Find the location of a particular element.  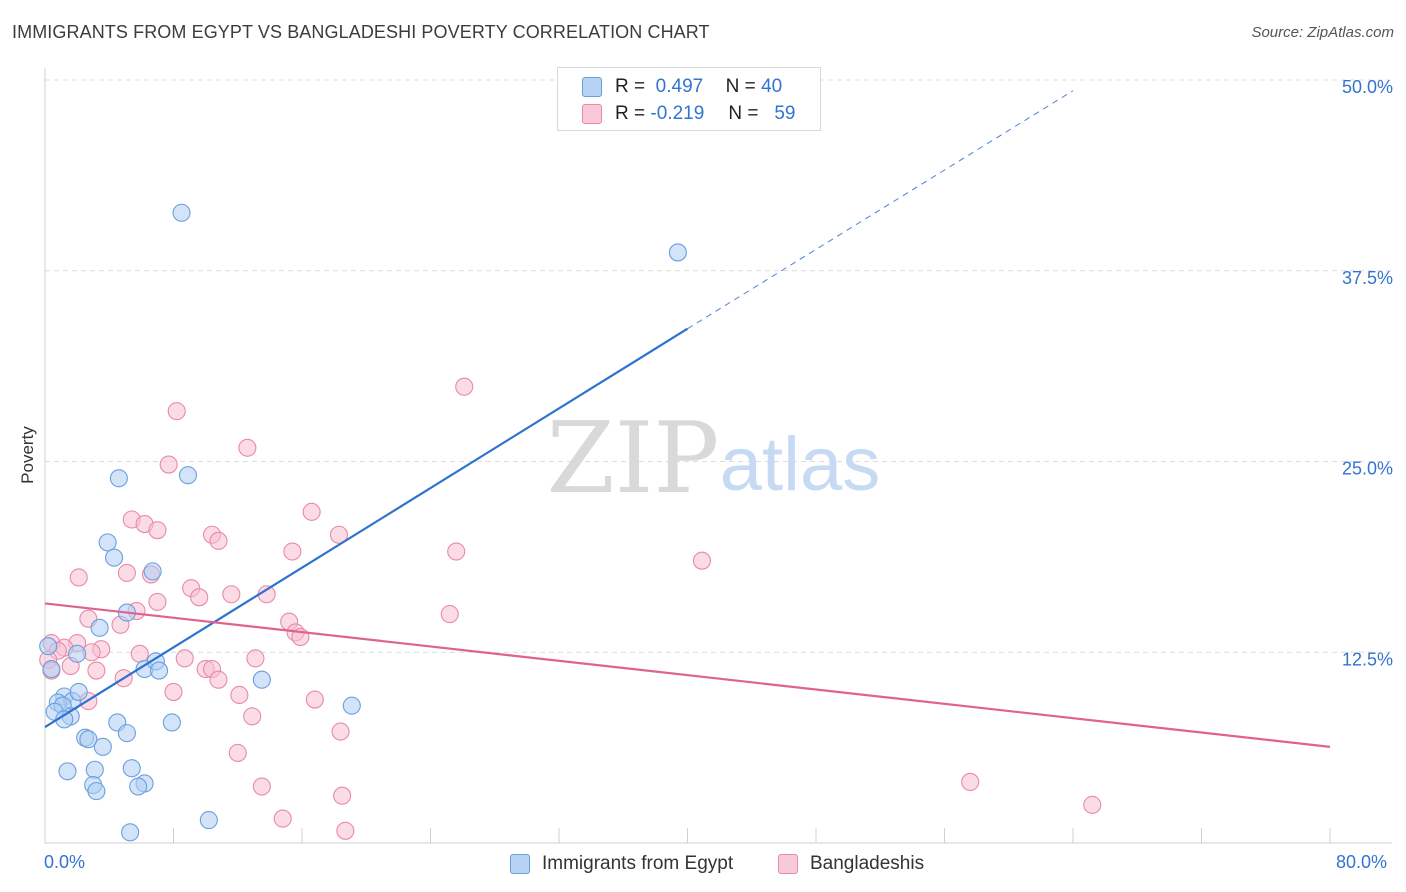

legend-item-bangladeshis: Bangladeshis is located at coordinates (851, 864).